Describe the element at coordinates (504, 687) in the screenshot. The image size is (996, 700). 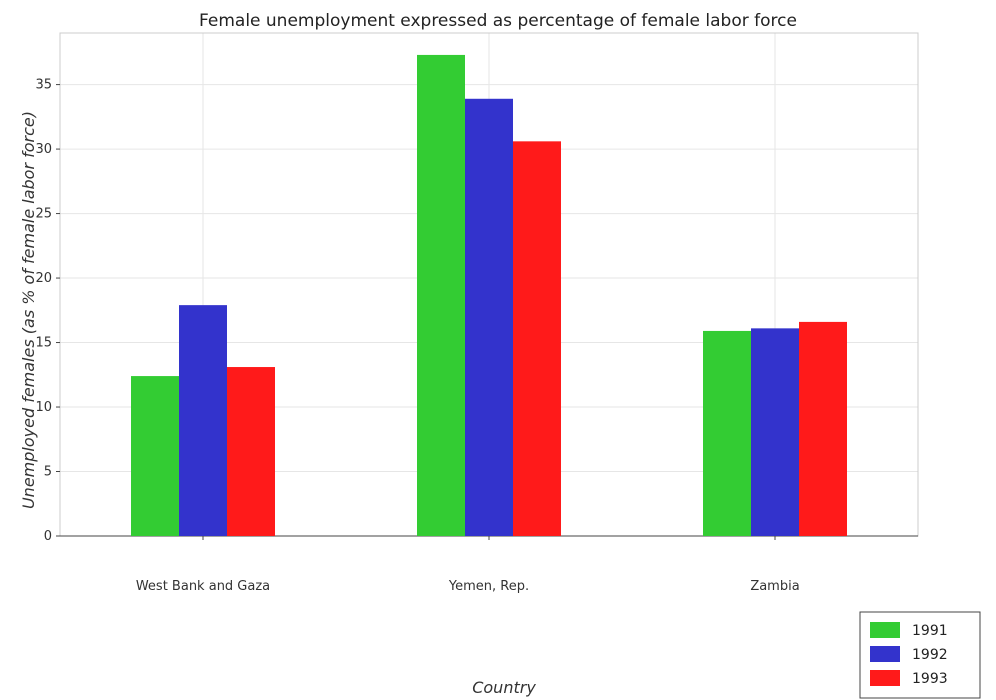
I see `x-axis-label: Country` at that location.